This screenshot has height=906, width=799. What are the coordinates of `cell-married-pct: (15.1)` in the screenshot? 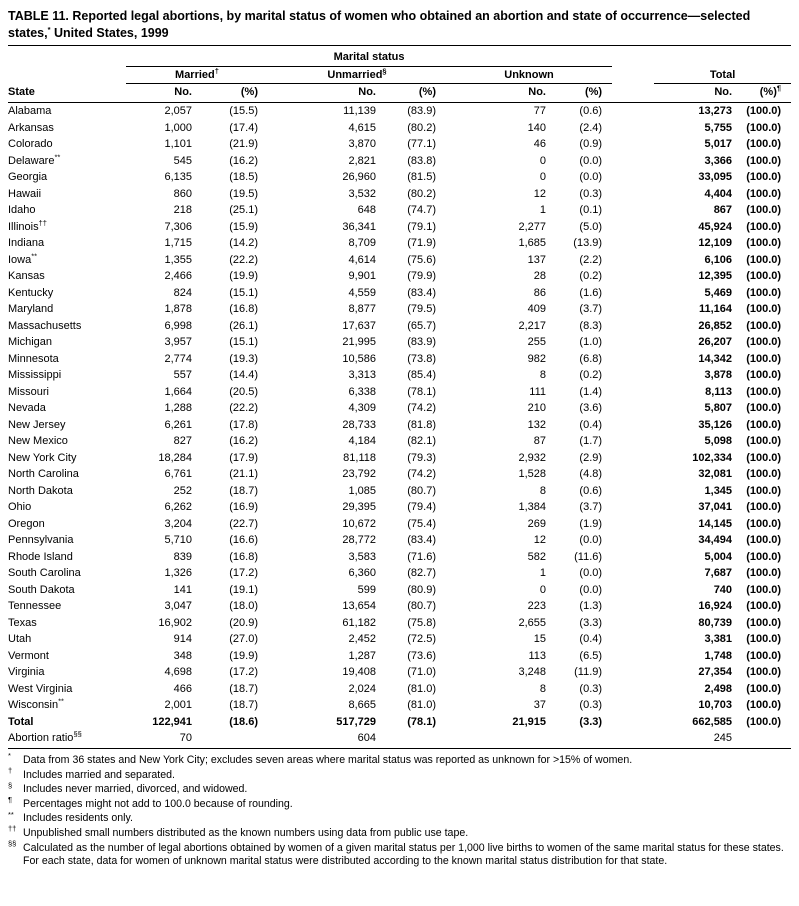 It's located at (243, 292).